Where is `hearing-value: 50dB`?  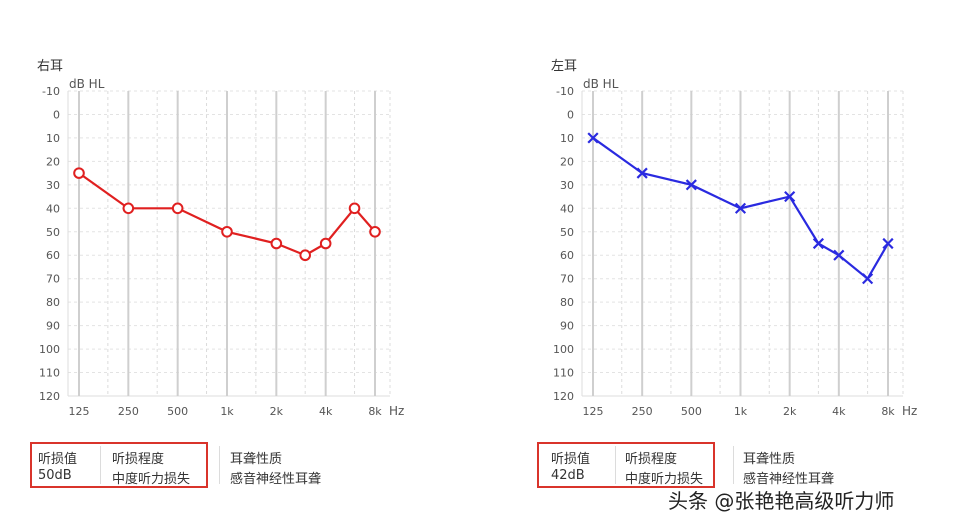
hearing-value: 50dB is located at coordinates (55, 475).